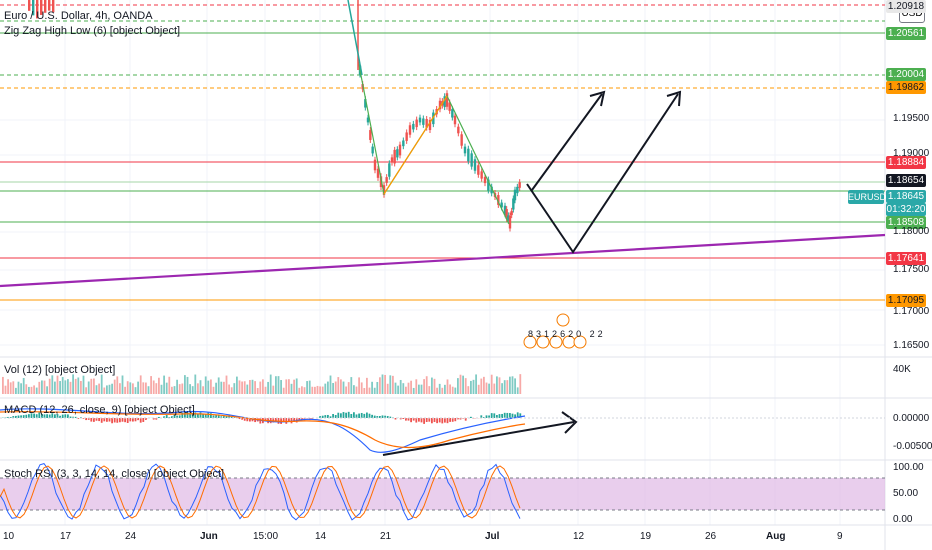  What do you see at coordinates (906, 209) in the screenshot?
I see `bar-countdown: 01:32:20` at bounding box center [906, 209].